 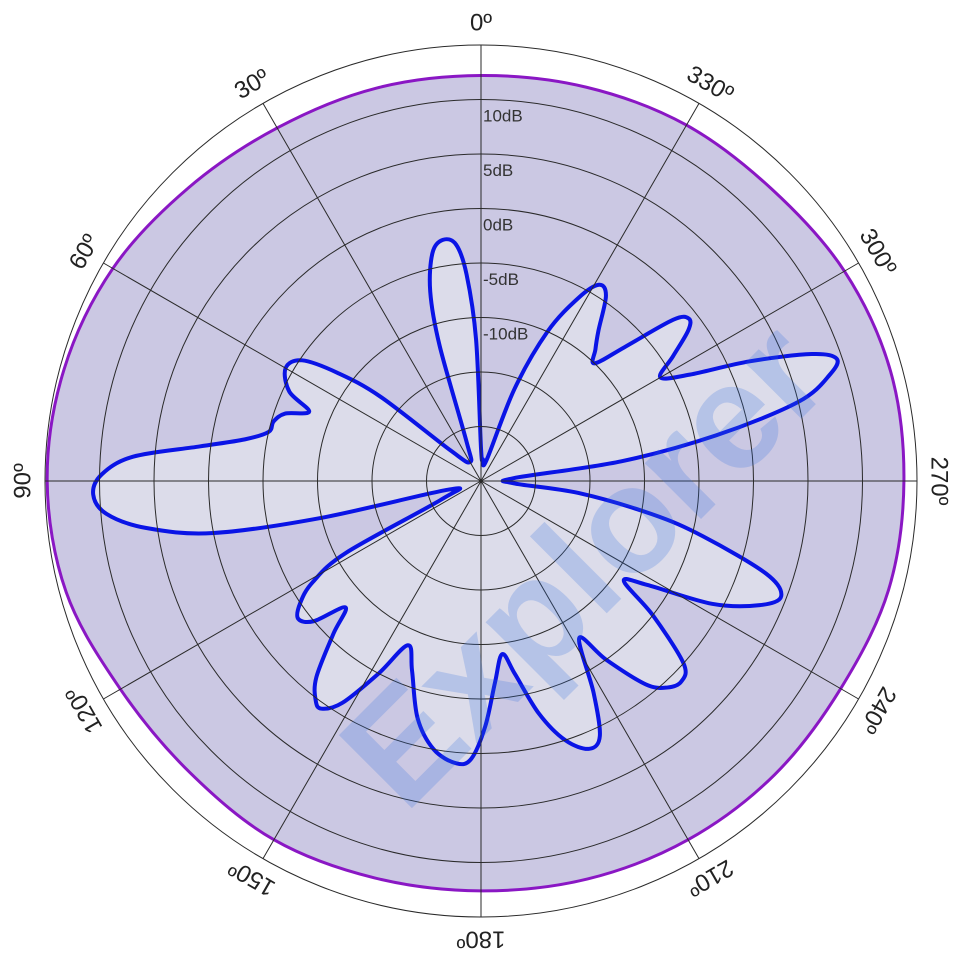 I want to click on radial-tick-labels: 10dB 5dB 0dB -5dB -10dB, so click(x=505, y=225).